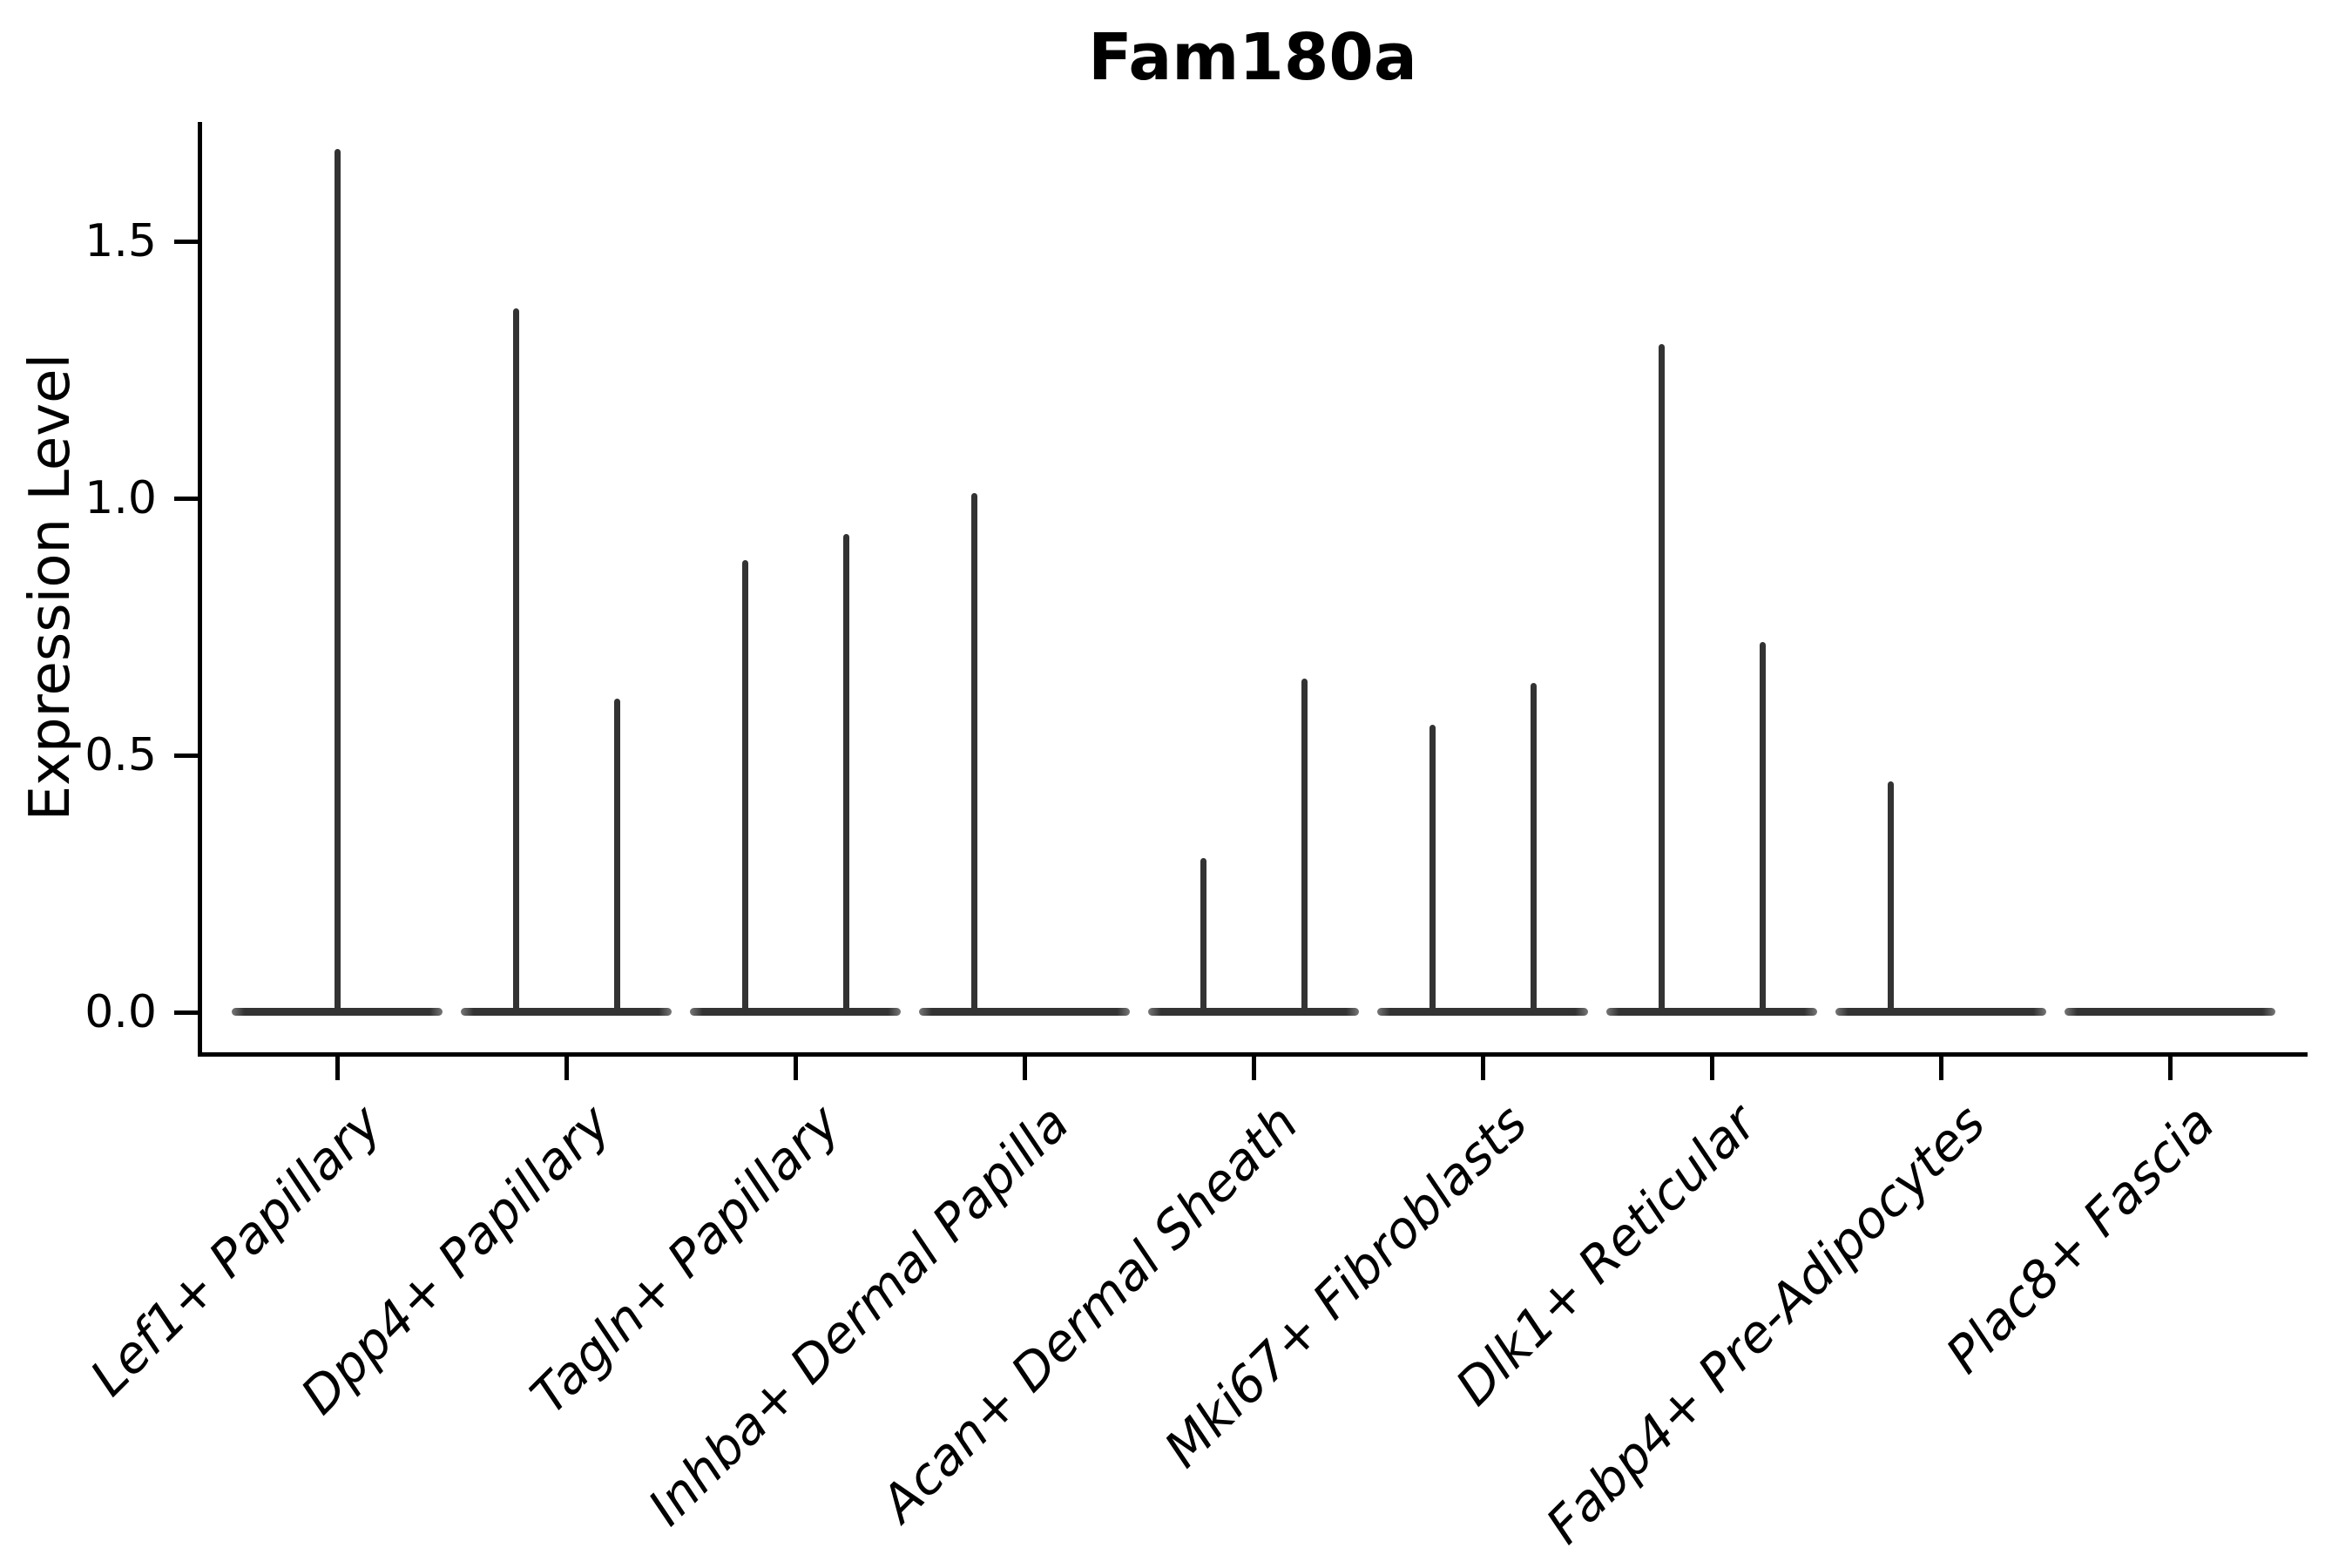  I want to click on chart-title: Fam180a, so click(1252, 58).